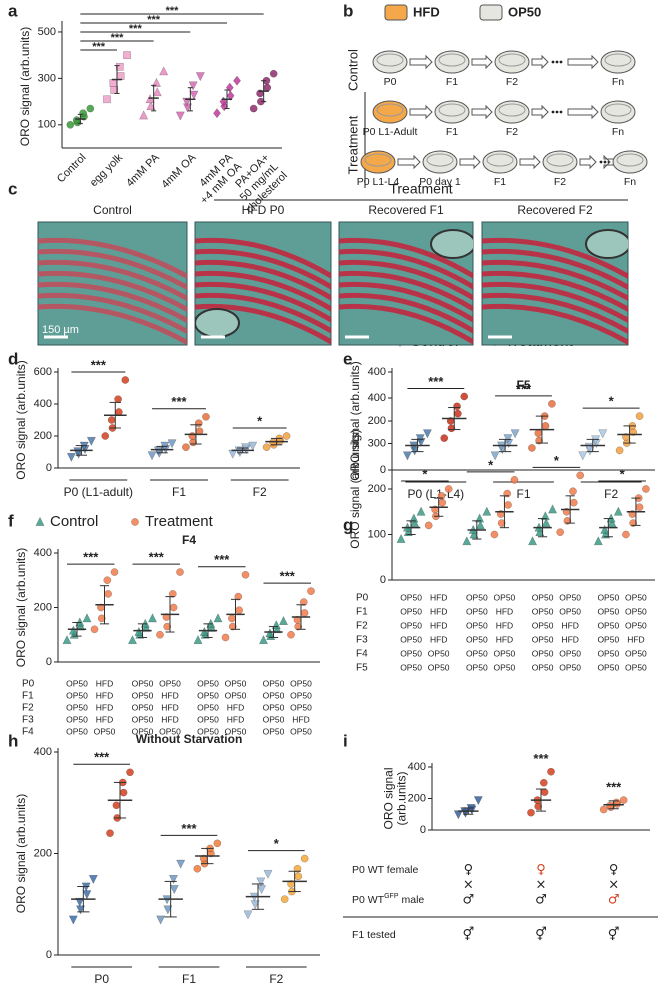 The image size is (665, 994). I want to click on y-tick-label: 0, so click(423, 830).